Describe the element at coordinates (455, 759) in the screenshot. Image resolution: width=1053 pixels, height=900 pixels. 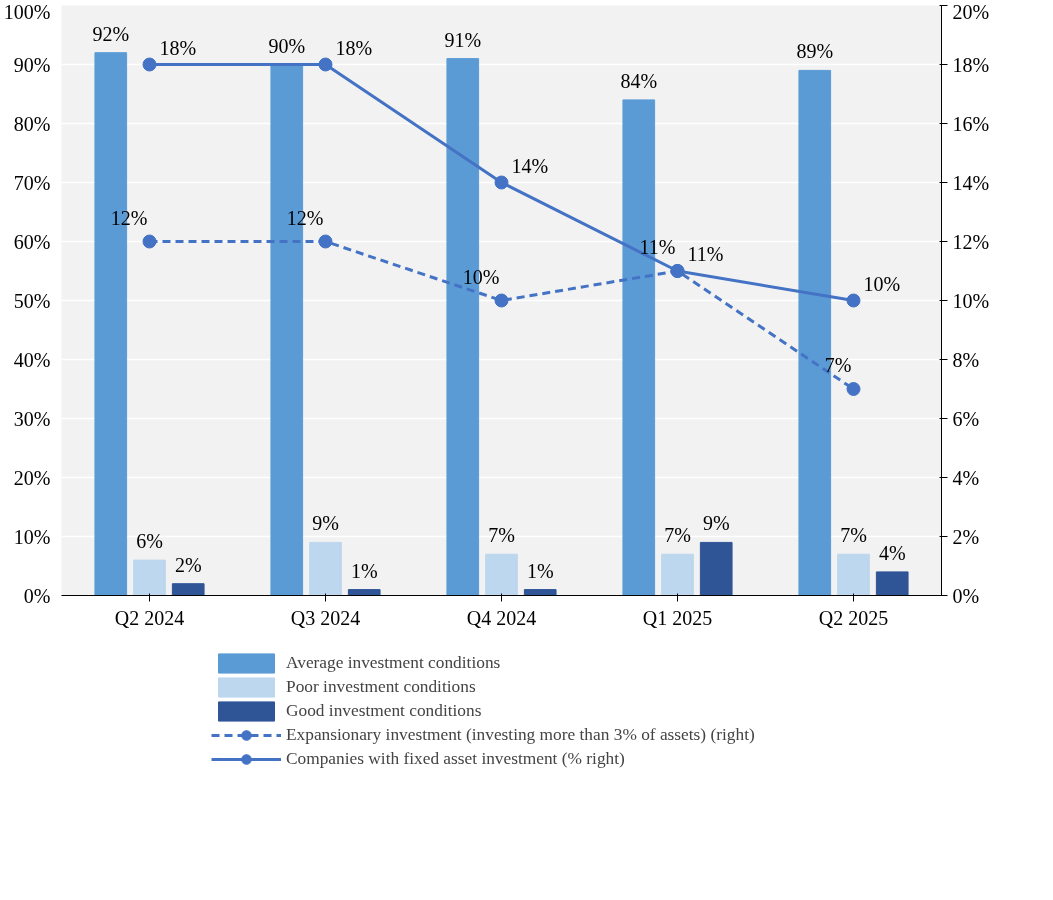
I see `legend-label: Companies with fixed asset investment (% right)` at that location.